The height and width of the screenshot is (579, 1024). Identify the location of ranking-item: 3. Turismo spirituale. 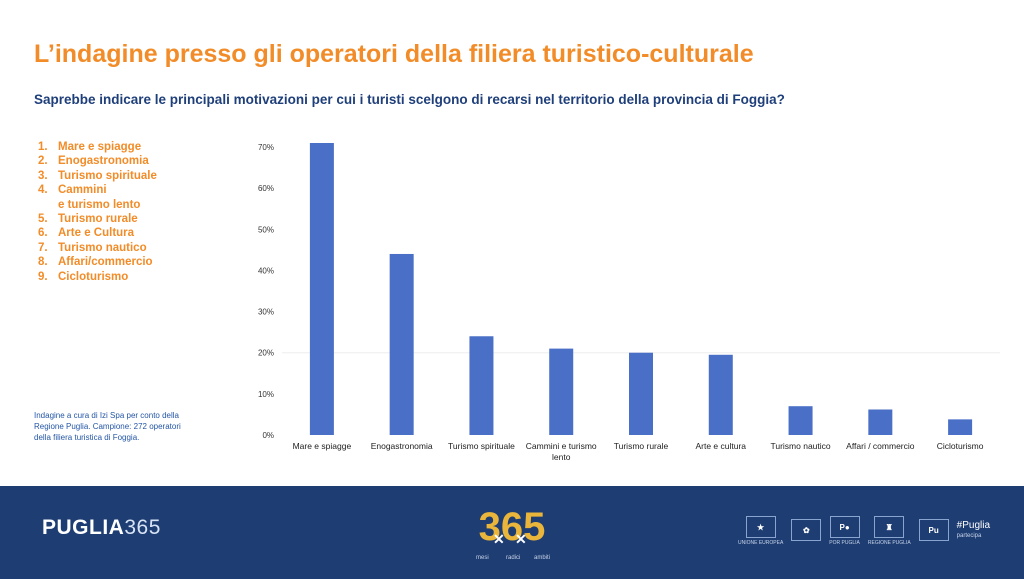
(97, 175).